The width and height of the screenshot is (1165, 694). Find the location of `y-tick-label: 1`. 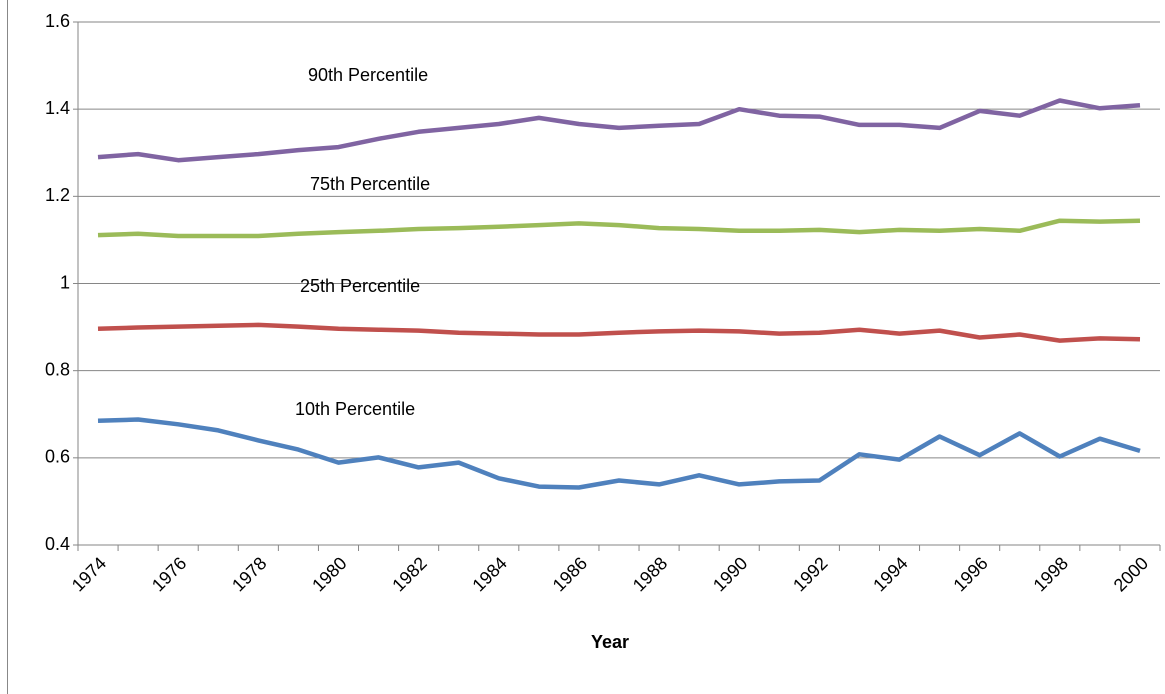

y-tick-label: 1 is located at coordinates (65, 282).